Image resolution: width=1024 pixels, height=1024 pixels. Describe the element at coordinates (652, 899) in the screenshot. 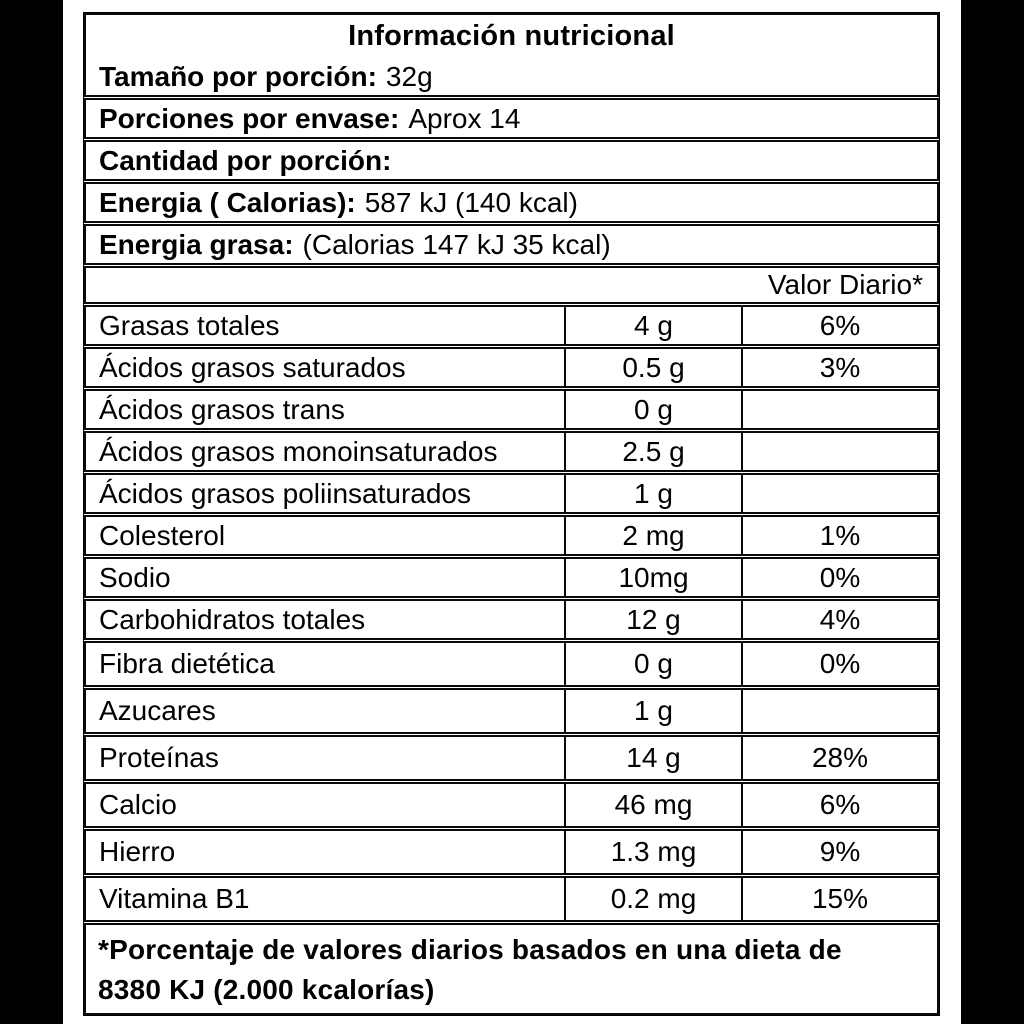

I see `nutrient-amount: 0.2 mg` at that location.